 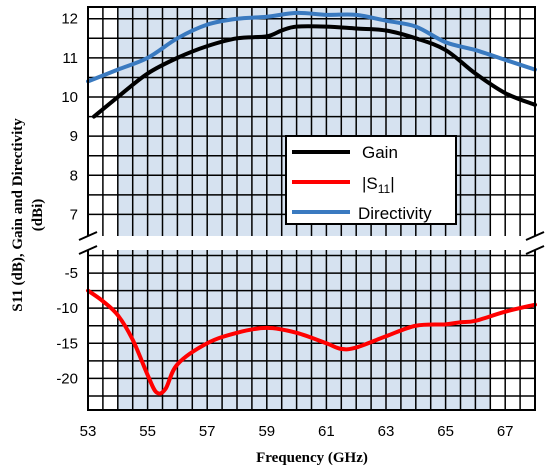 What do you see at coordinates (67, 378) in the screenshot?
I see `y-tick-label-lower: -20` at bounding box center [67, 378].